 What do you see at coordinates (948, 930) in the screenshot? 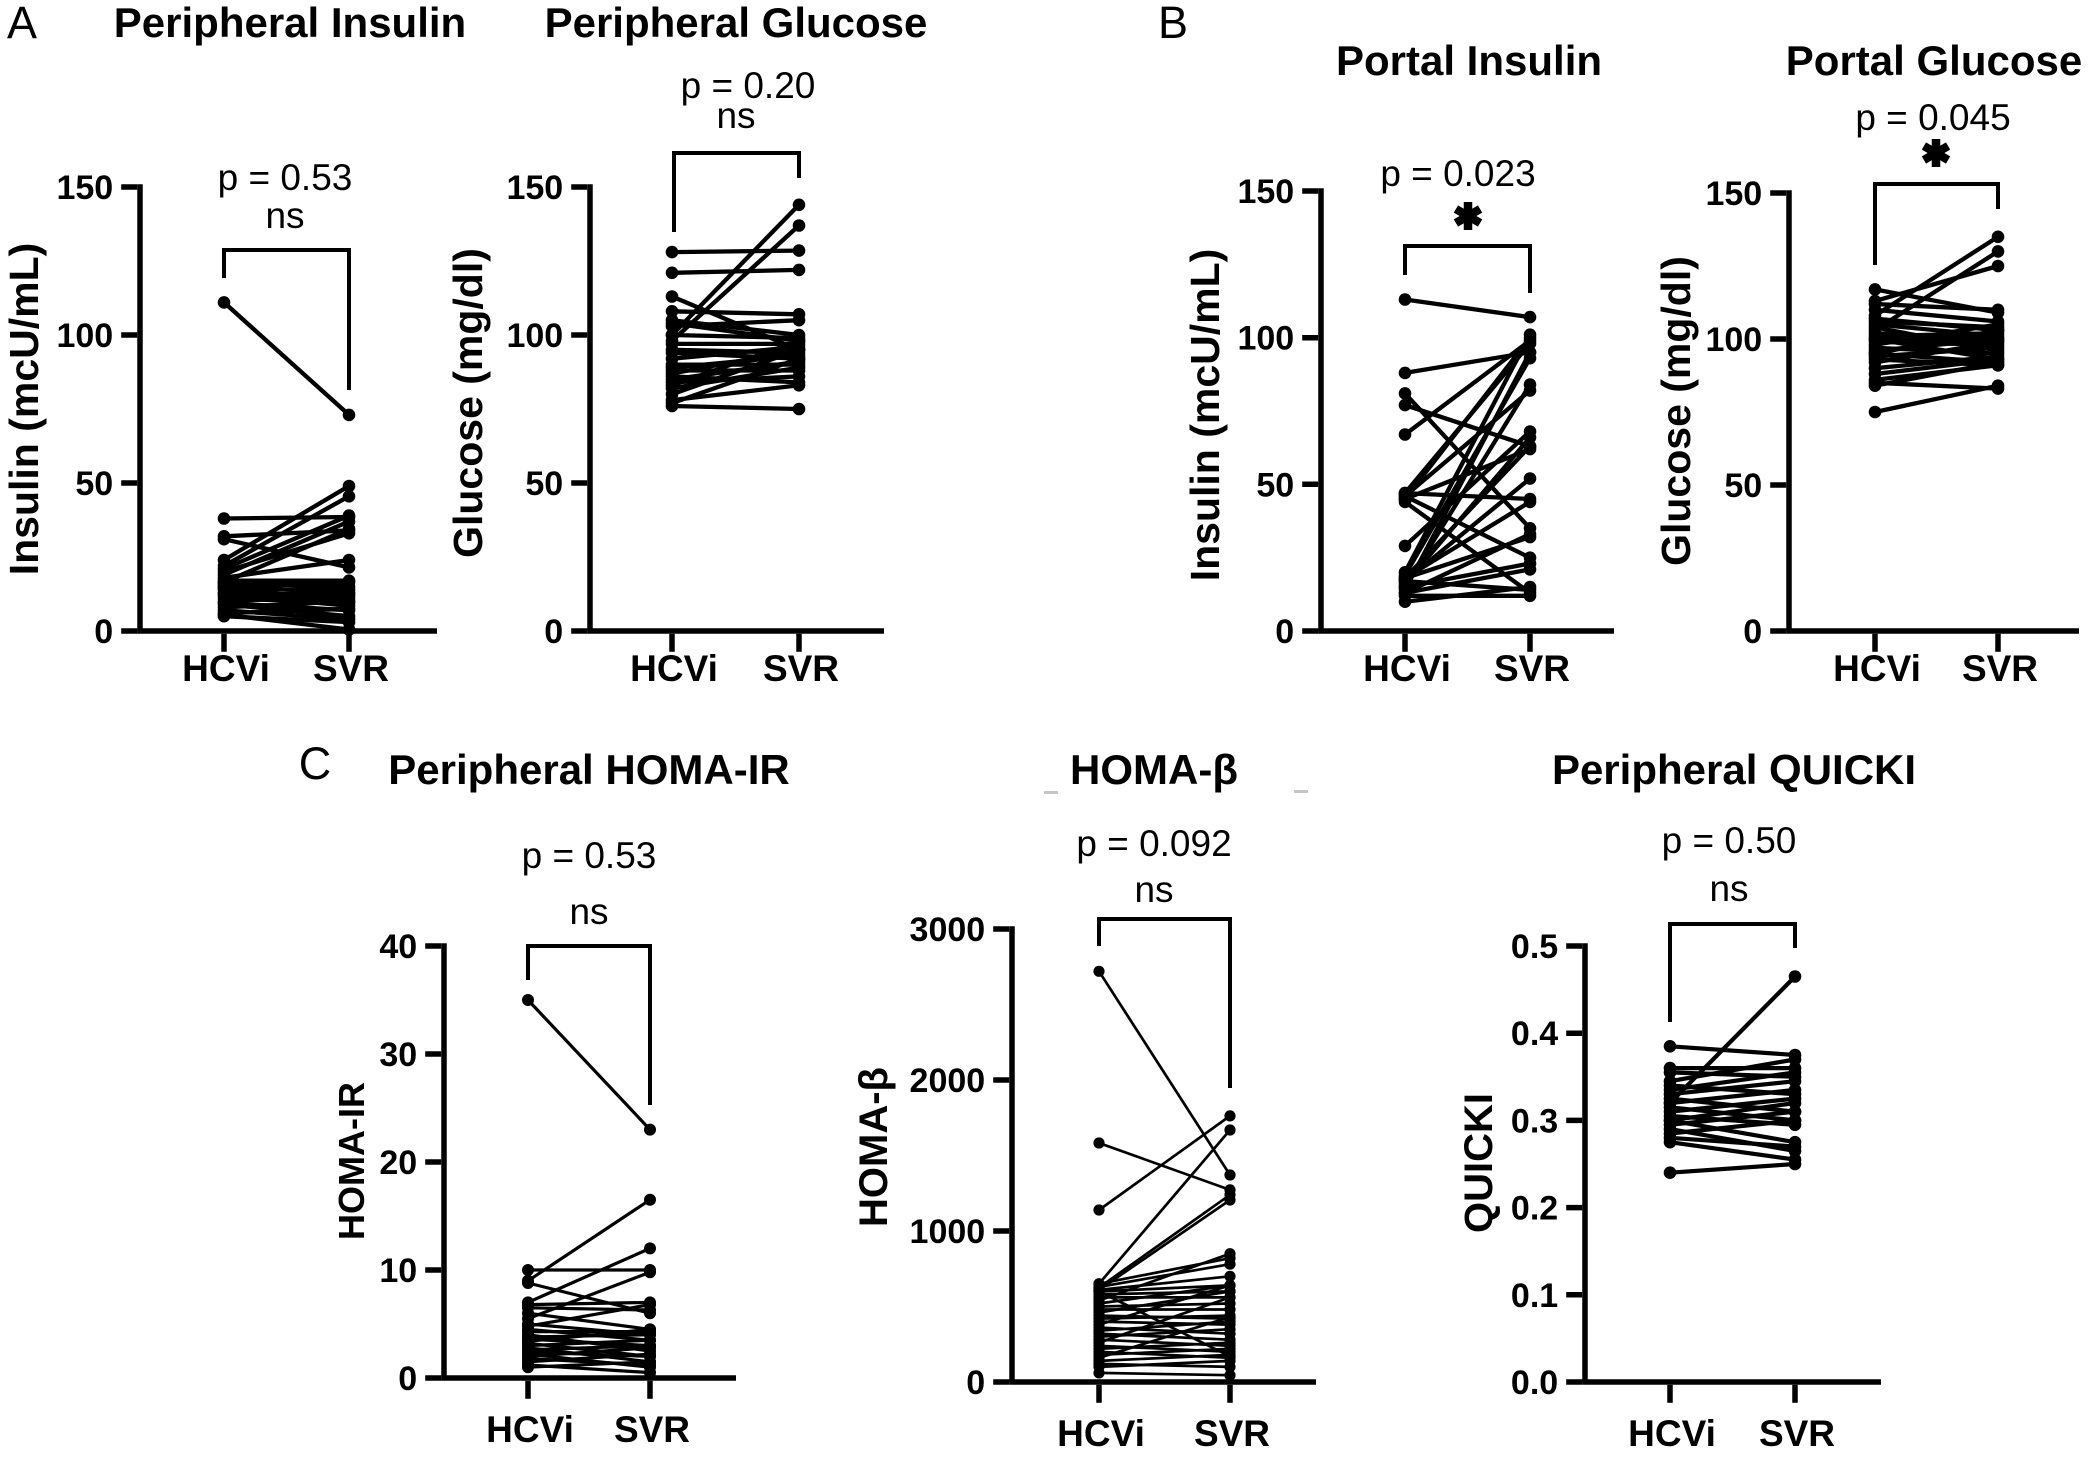
I see `svg-text: 3000` at bounding box center [948, 930].